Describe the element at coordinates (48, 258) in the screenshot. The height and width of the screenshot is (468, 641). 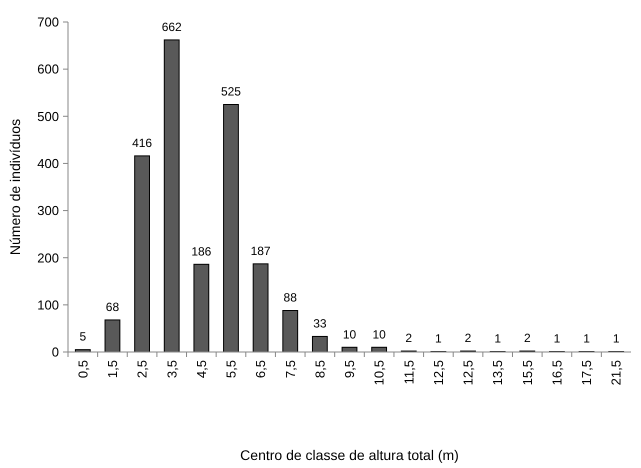
I see `y-tick-label: 200` at that location.